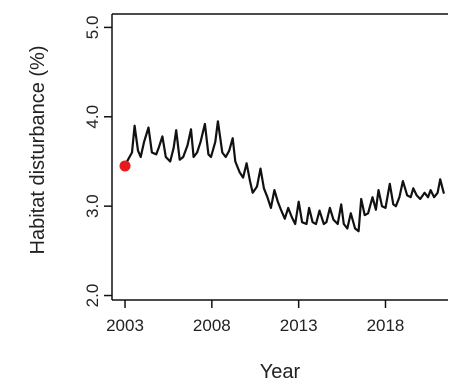 The image size is (452, 384). What do you see at coordinates (92, 28) in the screenshot?
I see `y-tick-label: 5.0` at bounding box center [92, 28].